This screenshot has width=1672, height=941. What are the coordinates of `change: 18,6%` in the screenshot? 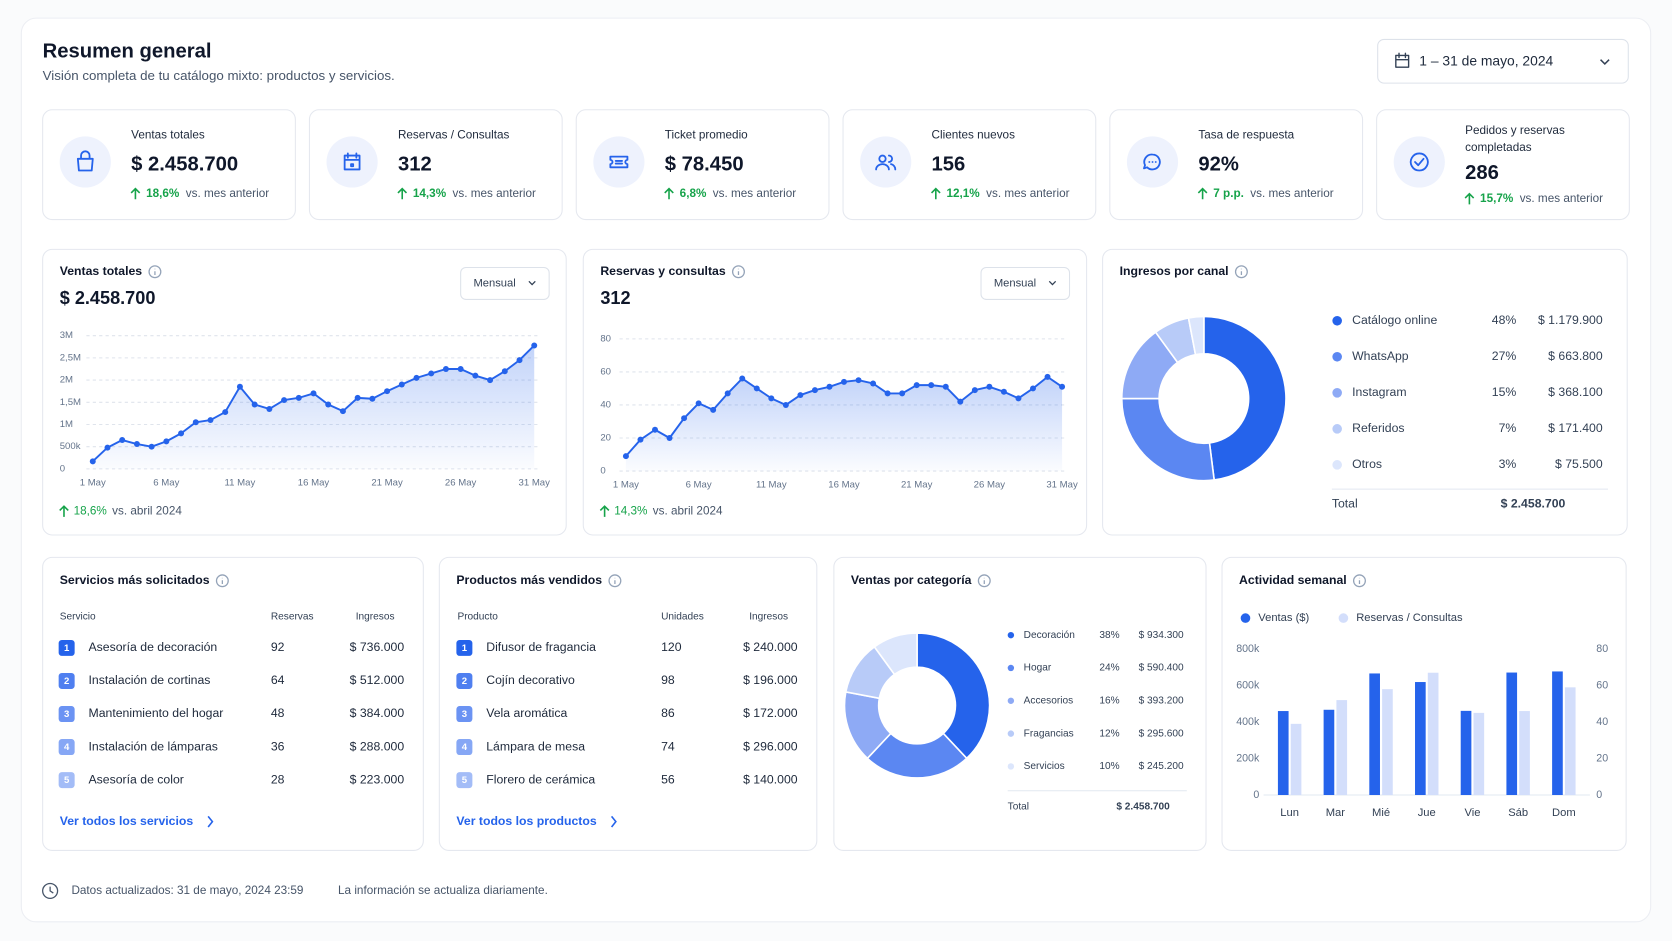 It's located at (90, 511).